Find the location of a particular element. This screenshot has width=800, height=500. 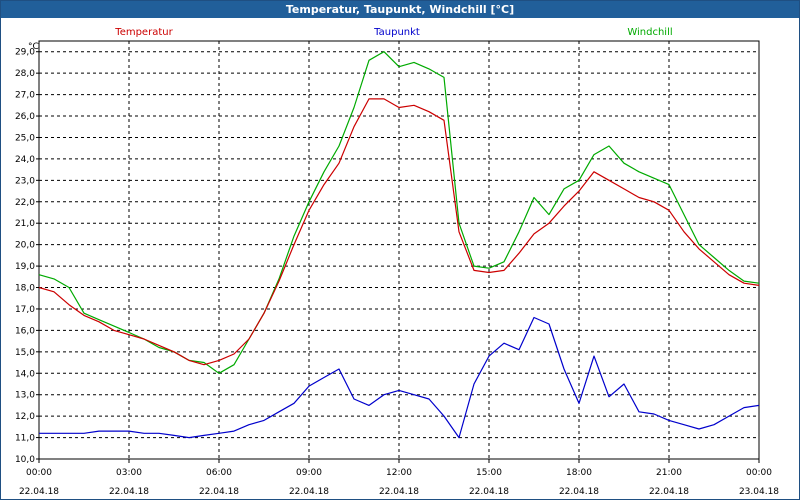

x-tick-time: 06:00 is located at coordinates (219, 473).